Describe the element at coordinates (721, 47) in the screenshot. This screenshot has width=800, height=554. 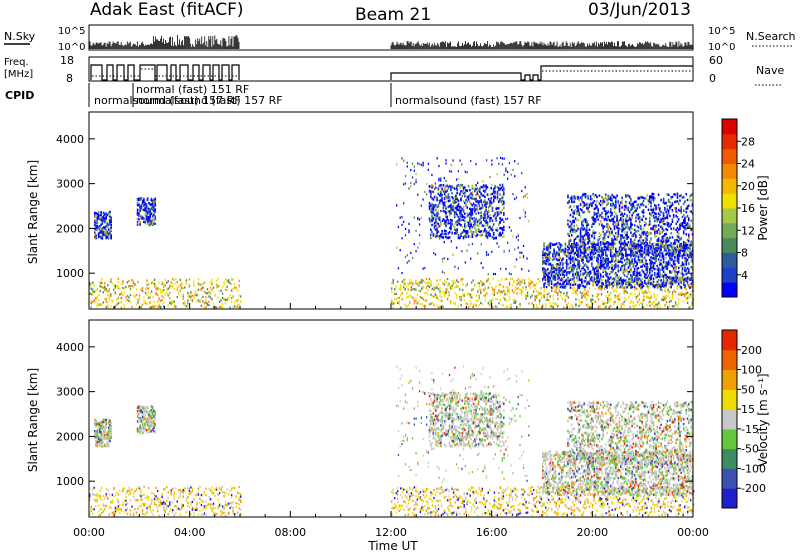
I see `nsearch-tick-bottom: 10^0` at that location.